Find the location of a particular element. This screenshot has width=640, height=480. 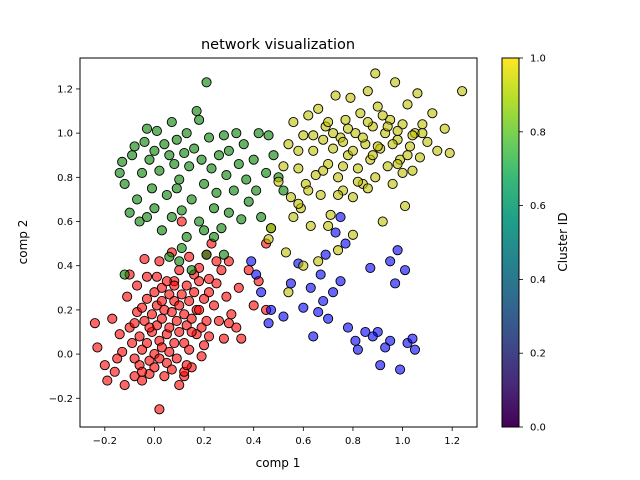

colorbar-ticks: 0.0 0.2 0.4 0.6 0.8 1.0 is located at coordinates (532, 244).